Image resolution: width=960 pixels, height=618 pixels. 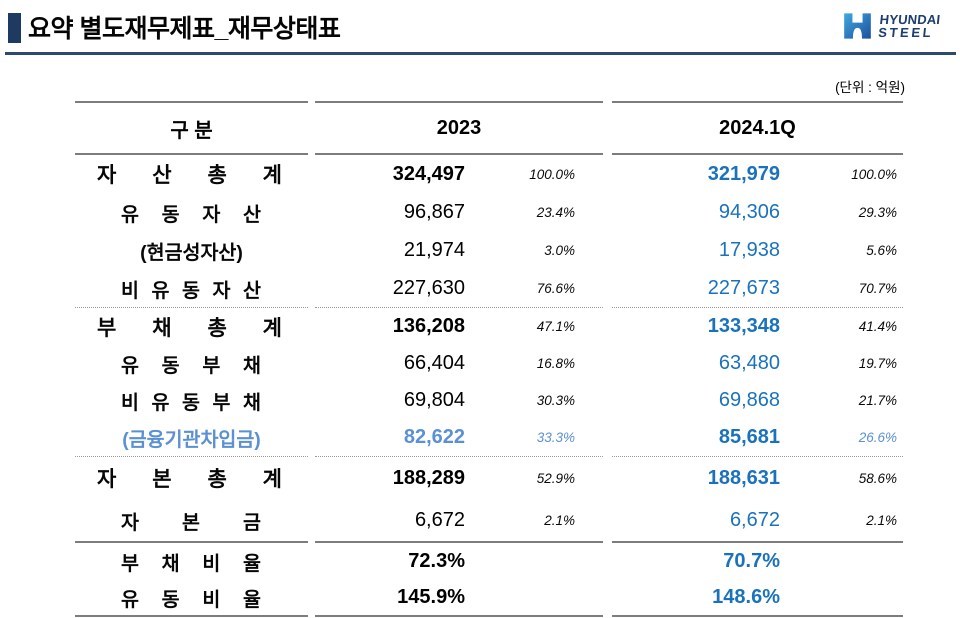 I want to click on table-row-current-liabilities: 유 동 부 채 66,404 16.8% 63,480 19.7%, so click(x=480, y=363).